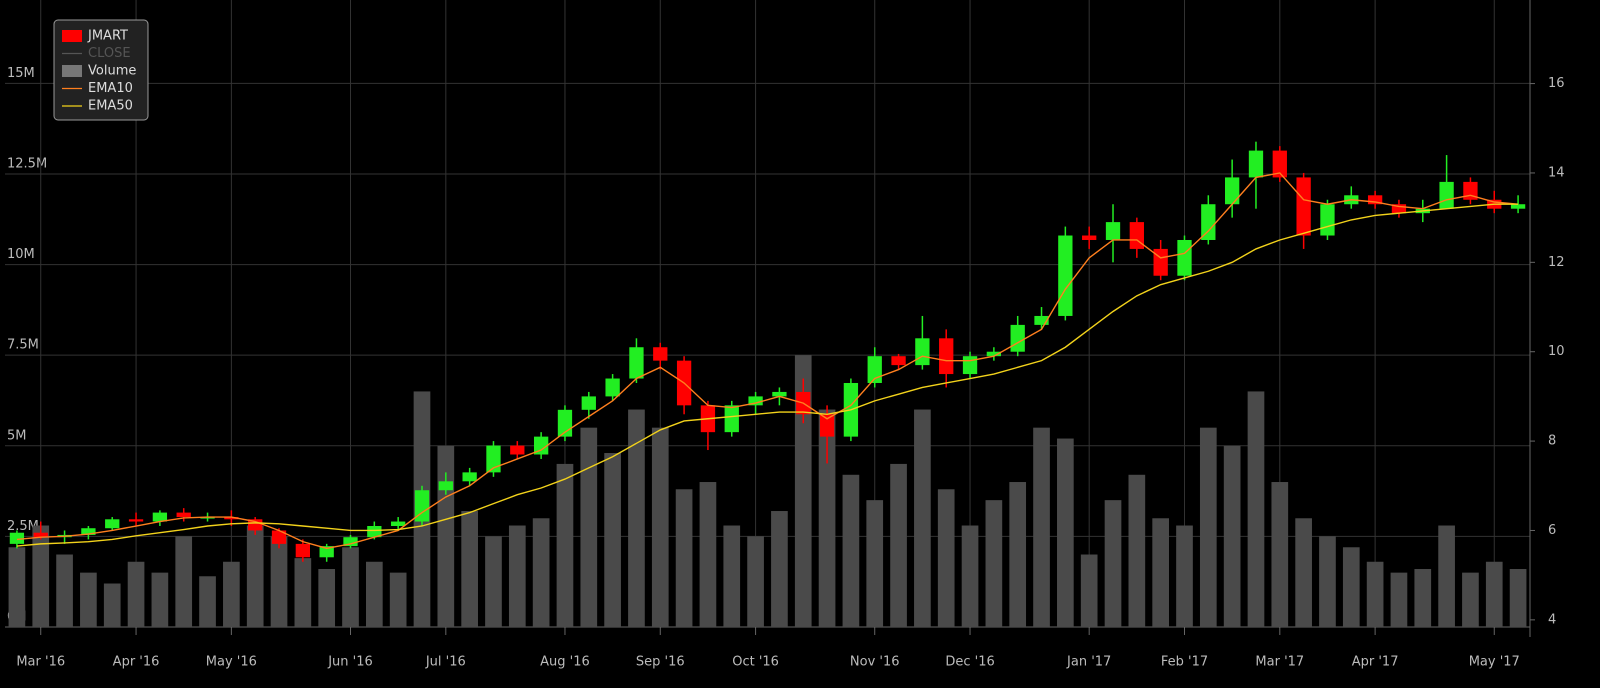 The image size is (1600, 688). I want to click on legend-box, so click(101, 70).